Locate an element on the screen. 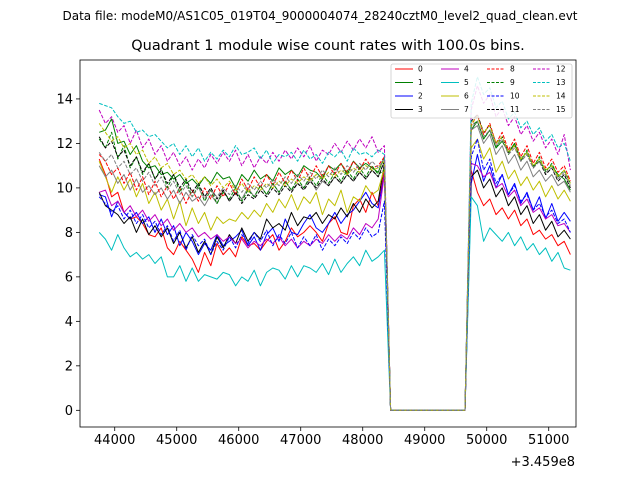 This screenshot has width=640, height=480. legend-label-7: 7 is located at coordinates (466, 109).